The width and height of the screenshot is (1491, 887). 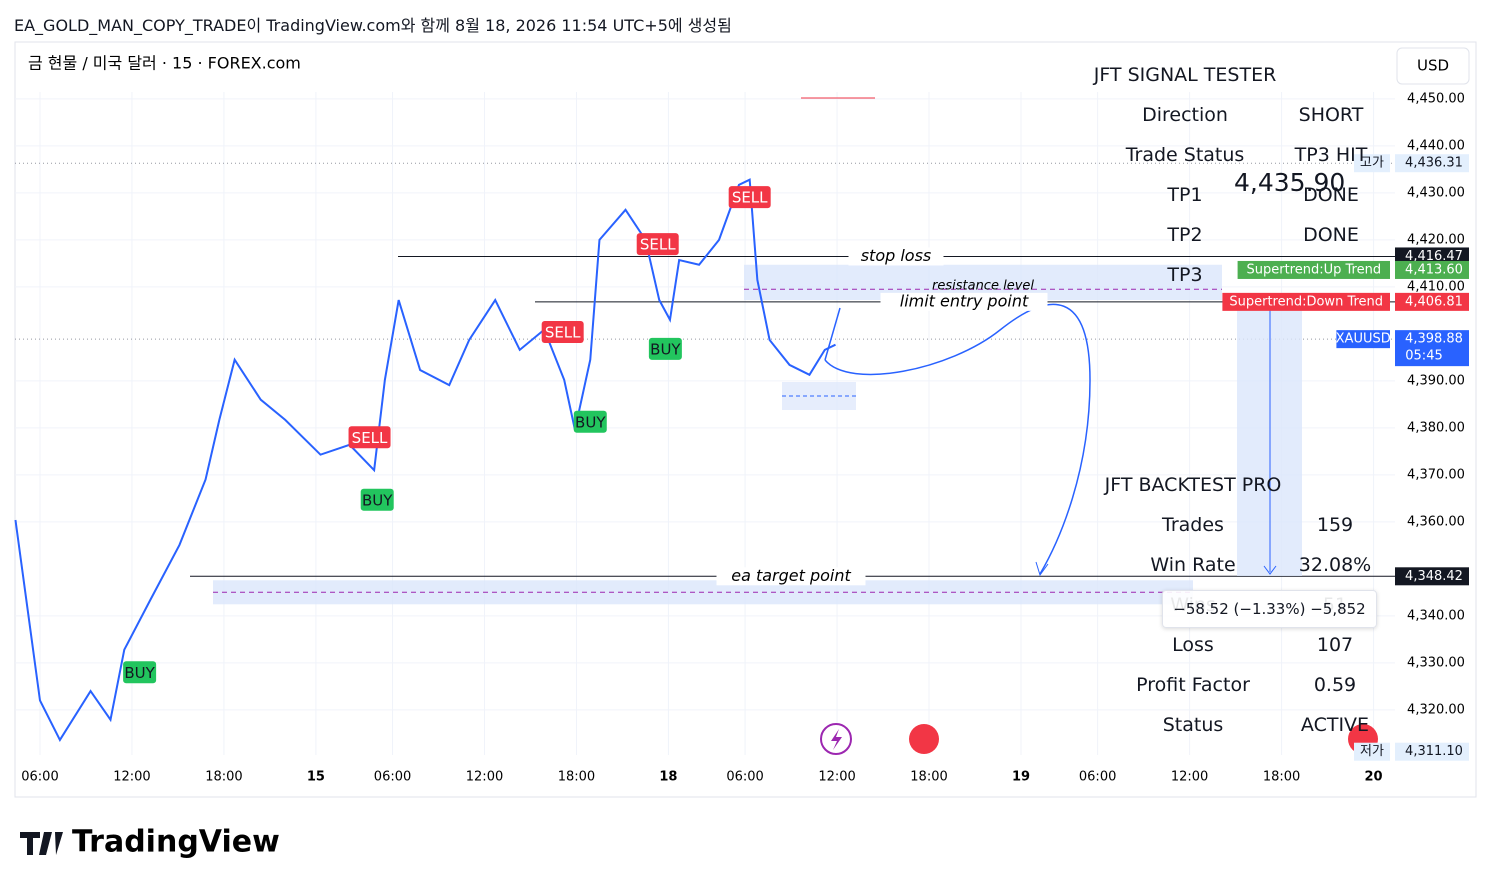 What do you see at coordinates (1434, 339) in the screenshot?
I see `price-tag-value: 4,398.88` at bounding box center [1434, 339].